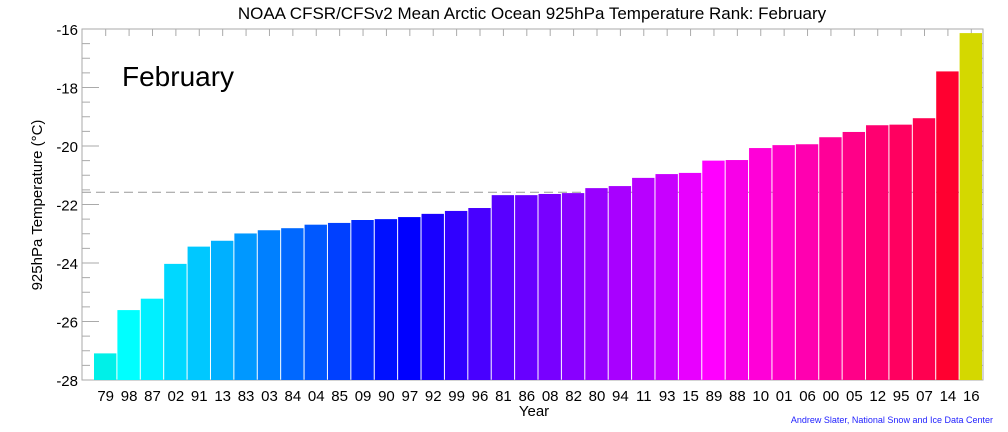 The image size is (1008, 432). I want to click on x-tick-label: 12, so click(877, 396).